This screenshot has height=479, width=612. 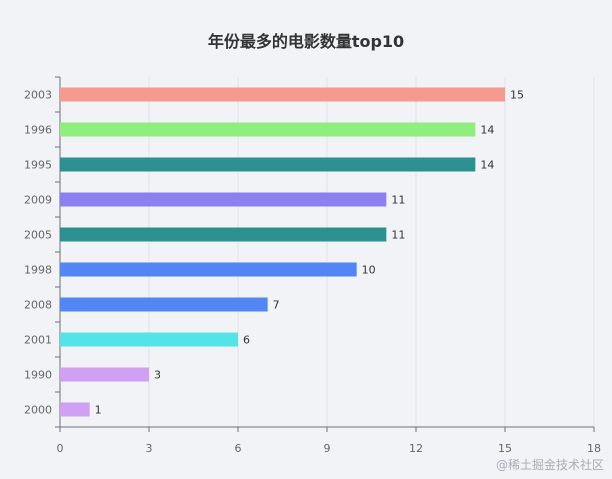 What do you see at coordinates (38, 270) in the screenshot?
I see `y-tick-label: 1998` at bounding box center [38, 270].